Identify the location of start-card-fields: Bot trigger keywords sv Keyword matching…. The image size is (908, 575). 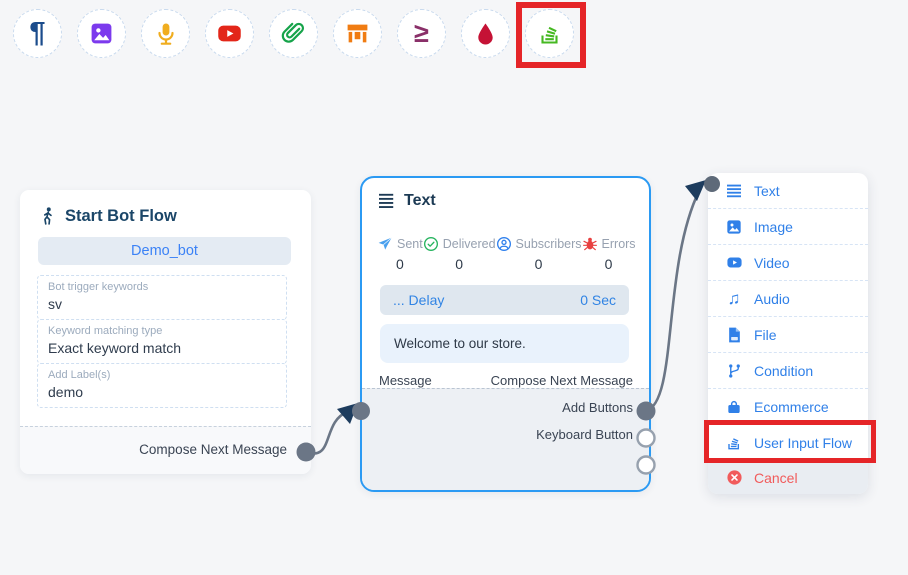
(162, 341).